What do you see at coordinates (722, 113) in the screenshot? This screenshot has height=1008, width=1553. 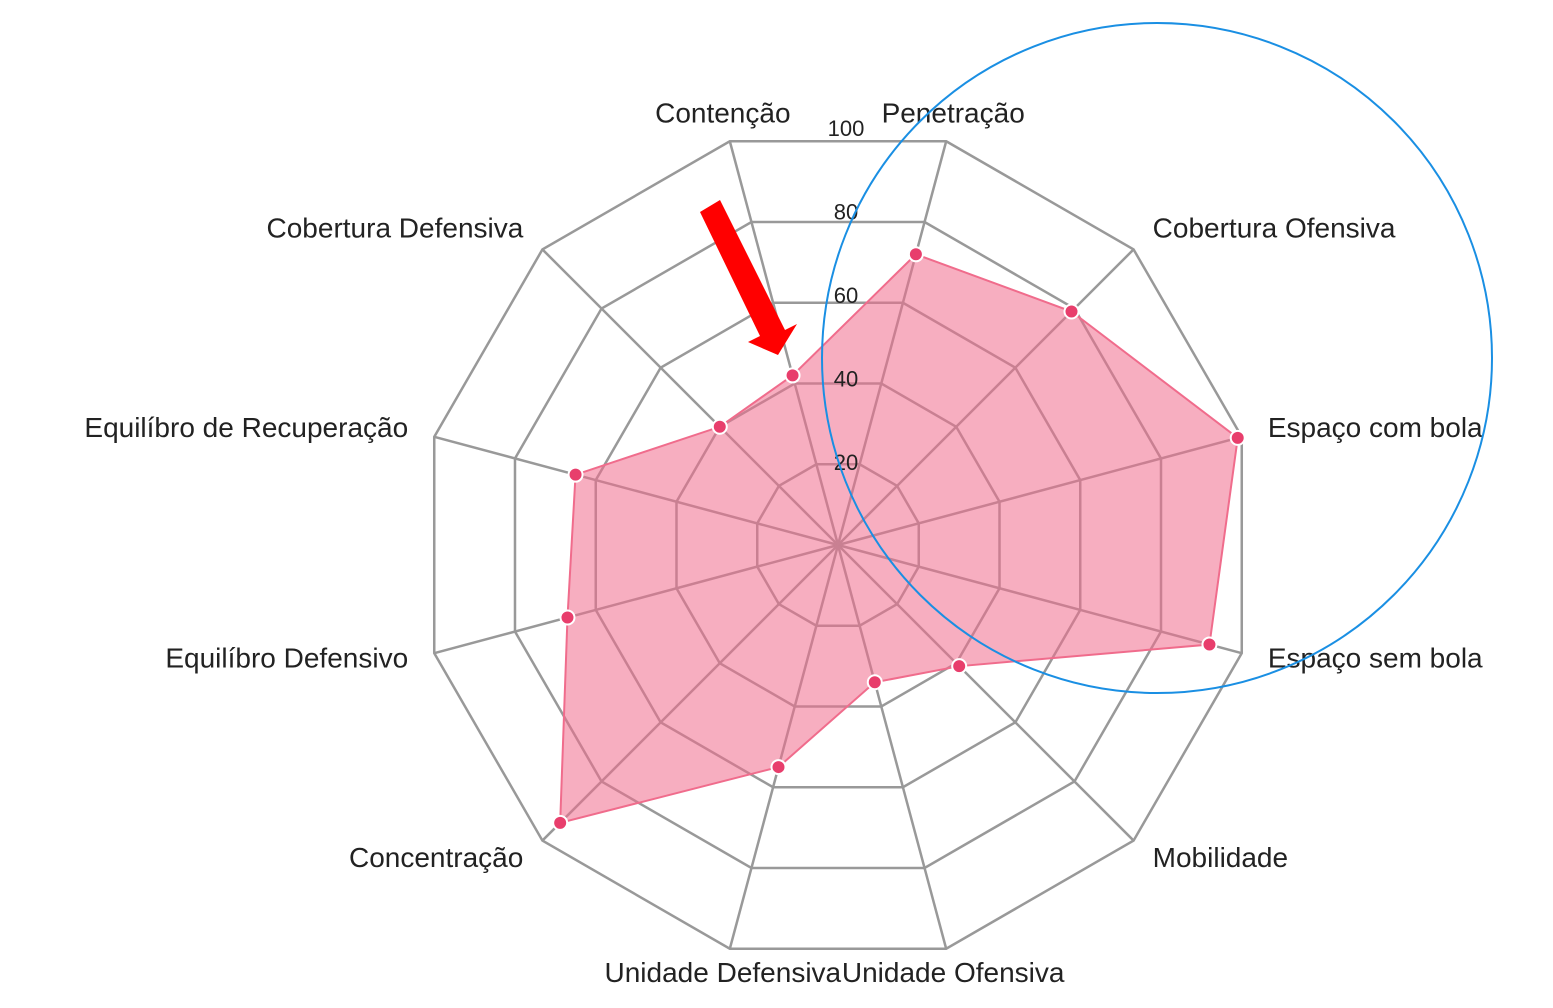 I see `category-label: Contenção` at bounding box center [722, 113].